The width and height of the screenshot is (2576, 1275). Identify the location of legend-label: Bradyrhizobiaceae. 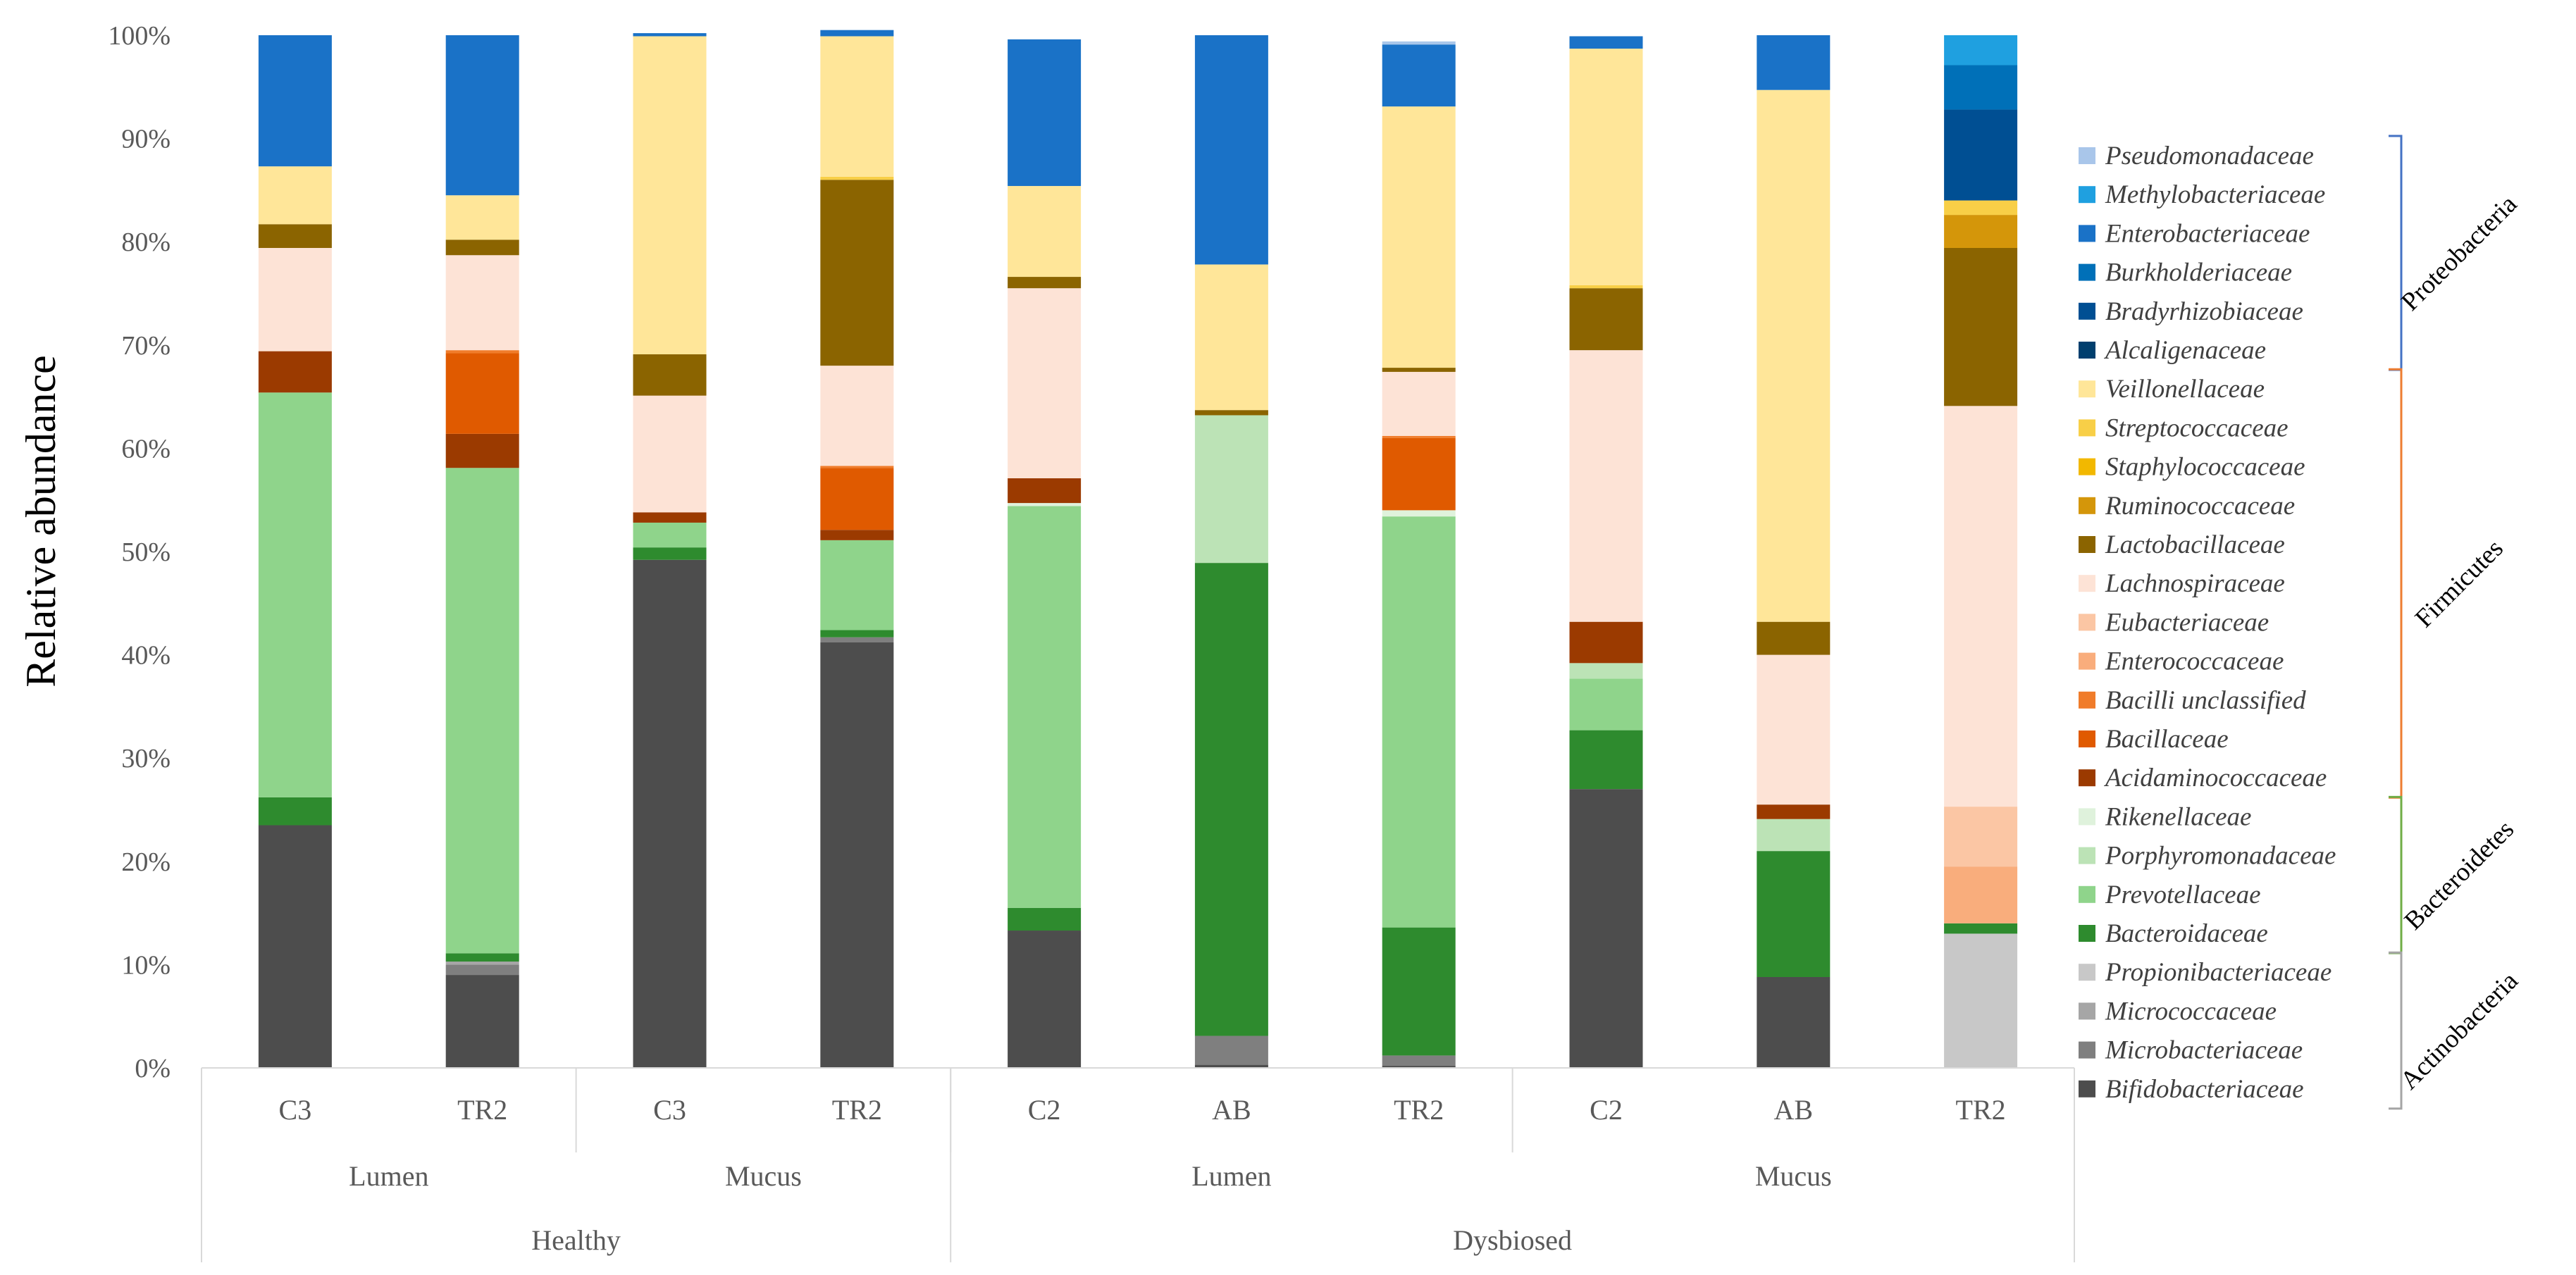
(2204, 312).